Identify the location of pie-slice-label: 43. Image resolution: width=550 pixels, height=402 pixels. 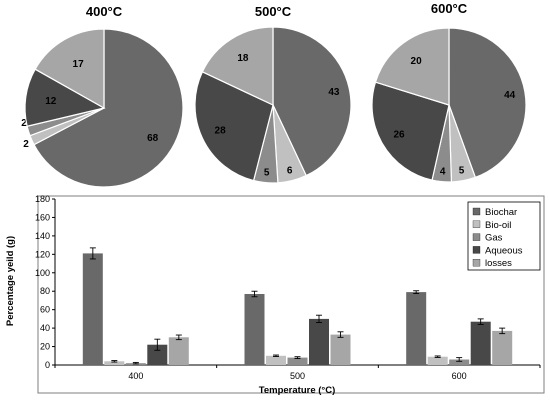
(334, 92).